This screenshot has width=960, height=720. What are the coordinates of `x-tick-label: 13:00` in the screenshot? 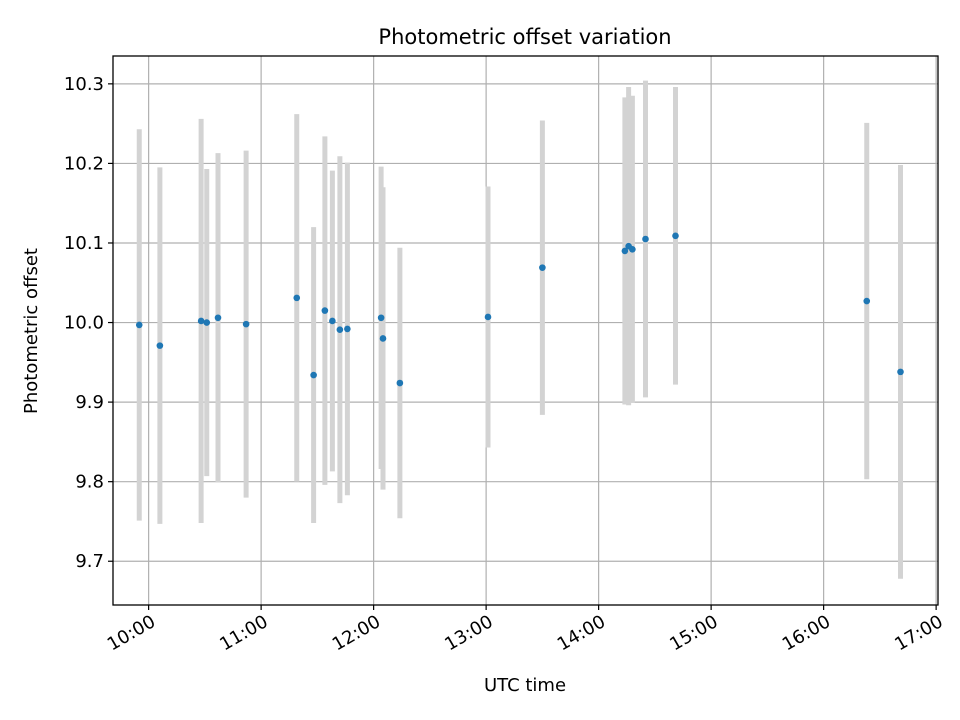 It's located at (468, 633).